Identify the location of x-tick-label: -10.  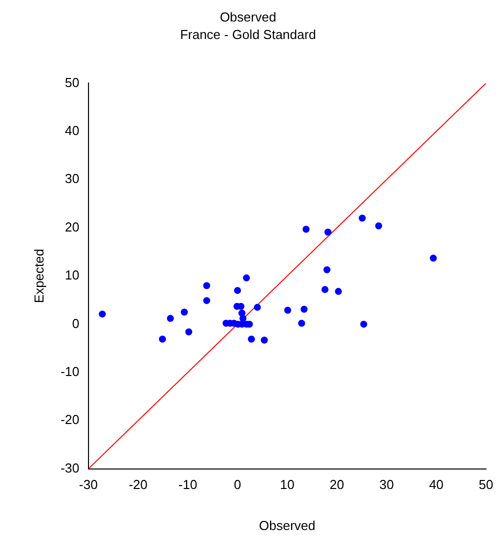
(188, 484).